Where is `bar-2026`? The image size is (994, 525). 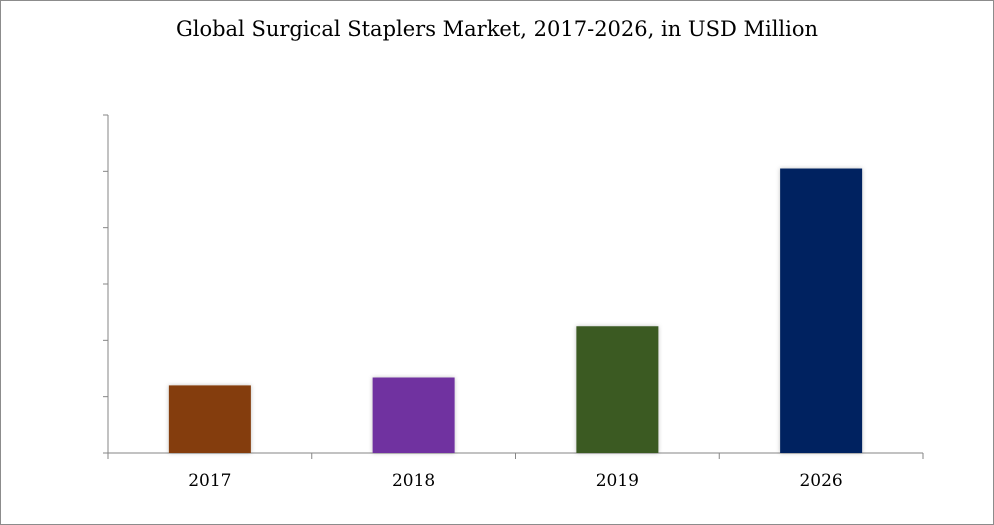
bar-2026 is located at coordinates (821, 310).